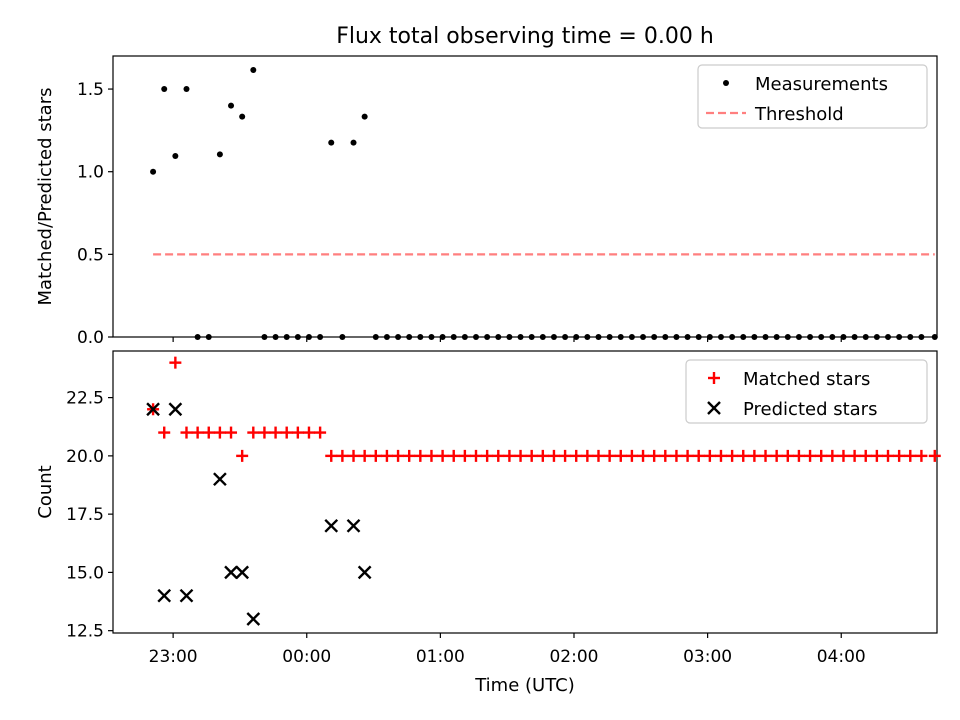  I want to click on bottom-xtick-label: 04:00, so click(841, 657).